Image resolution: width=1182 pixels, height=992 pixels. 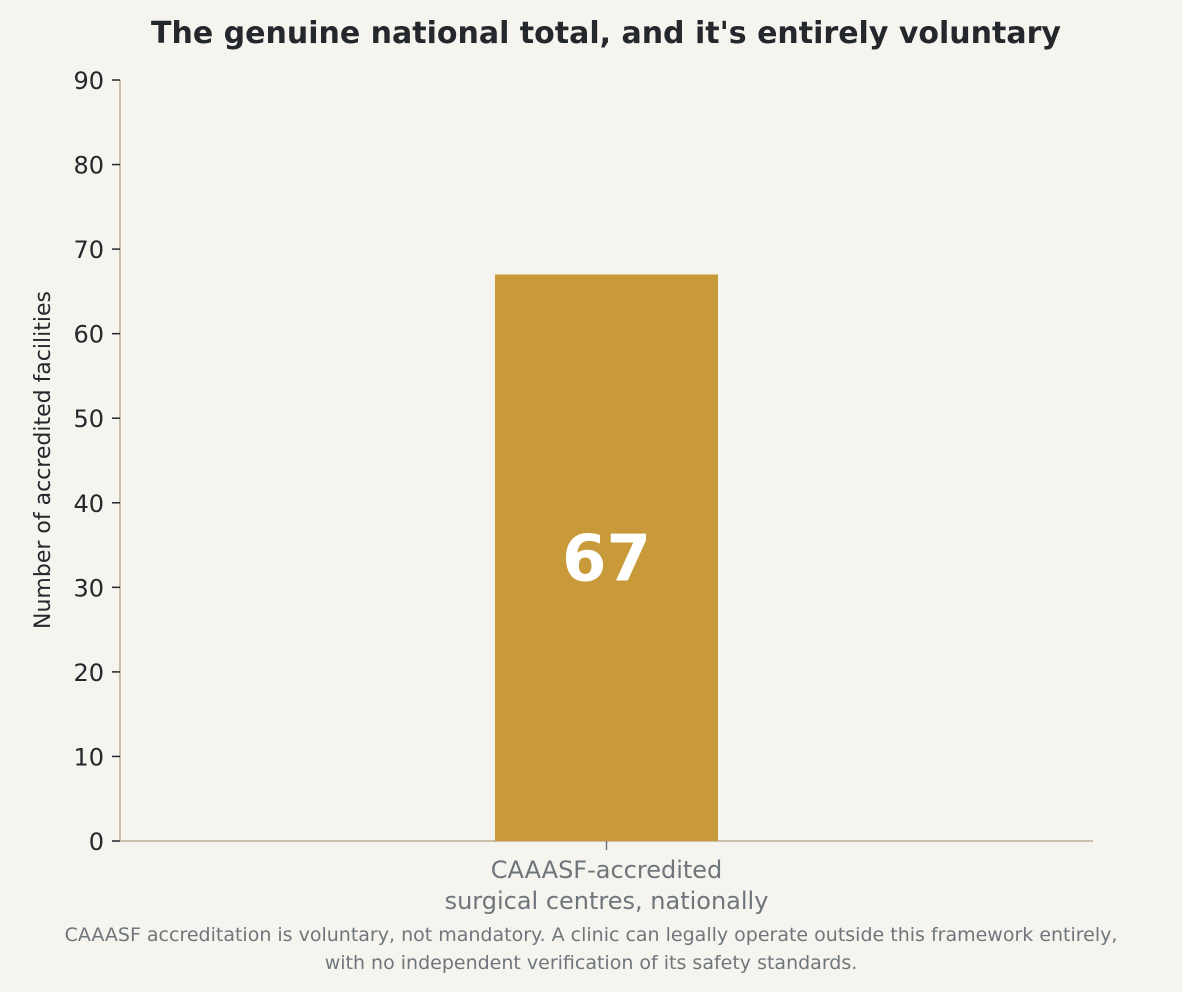 What do you see at coordinates (88, 419) in the screenshot?
I see `y-tick-label: 50` at bounding box center [88, 419].